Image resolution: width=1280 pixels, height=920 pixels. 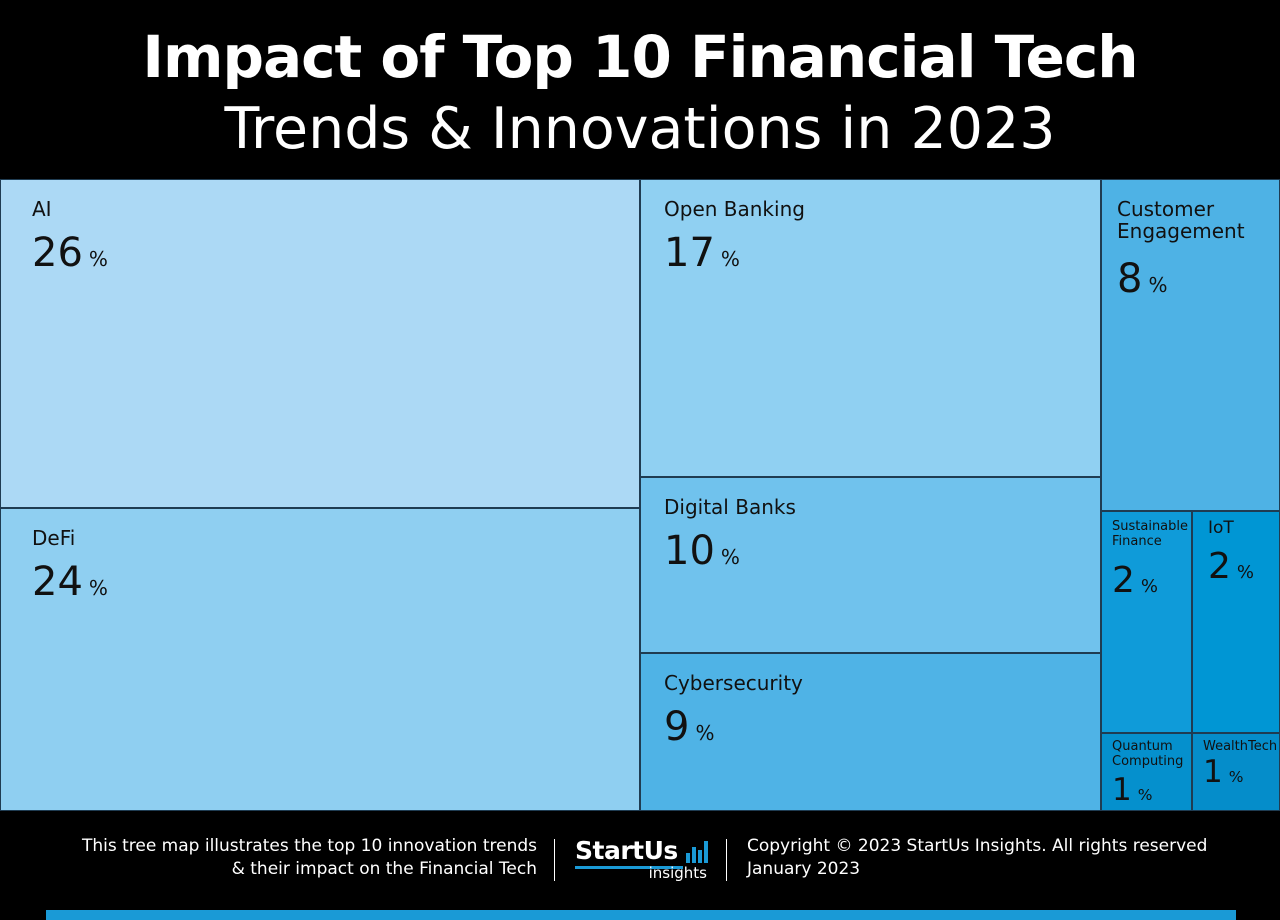 I want to click on logo-subtitle: insights, so click(x=677, y=873).